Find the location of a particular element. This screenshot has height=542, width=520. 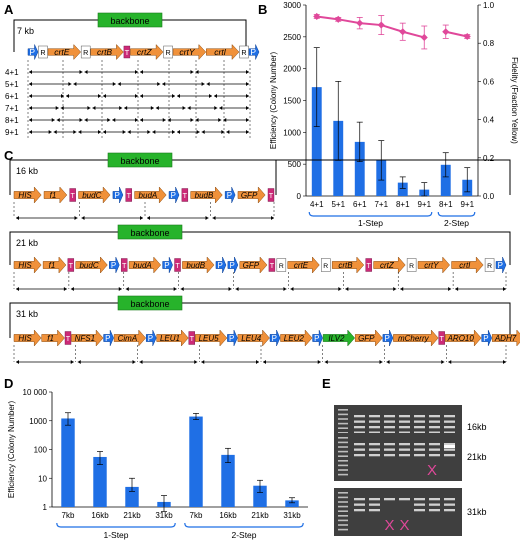

gel-31kb: 31kb X X is located at coordinates (410, 512).